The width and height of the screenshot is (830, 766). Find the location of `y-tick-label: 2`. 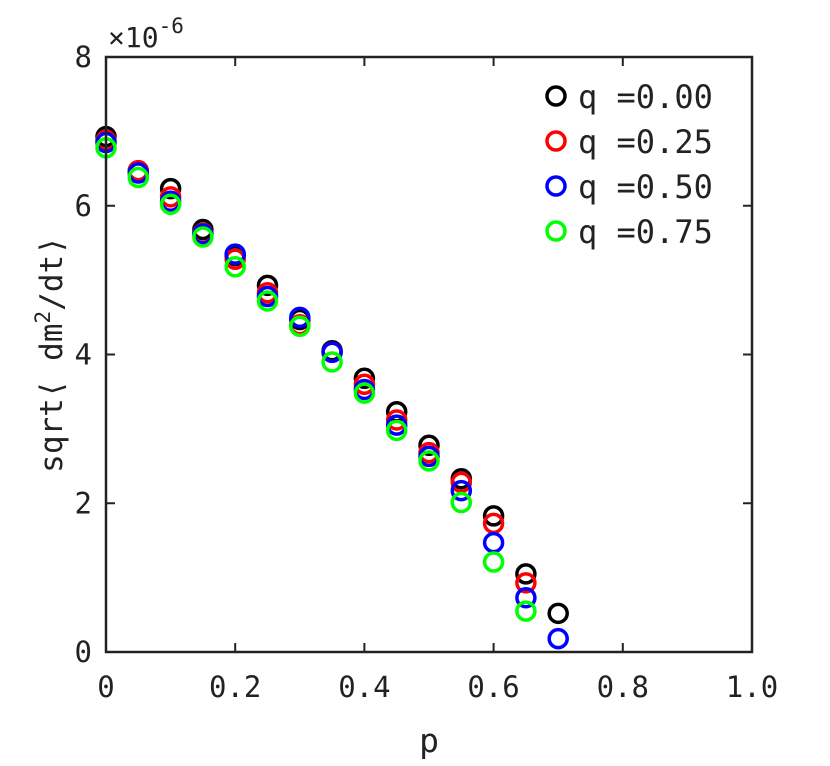

y-tick-label: 2 is located at coordinates (83, 503).